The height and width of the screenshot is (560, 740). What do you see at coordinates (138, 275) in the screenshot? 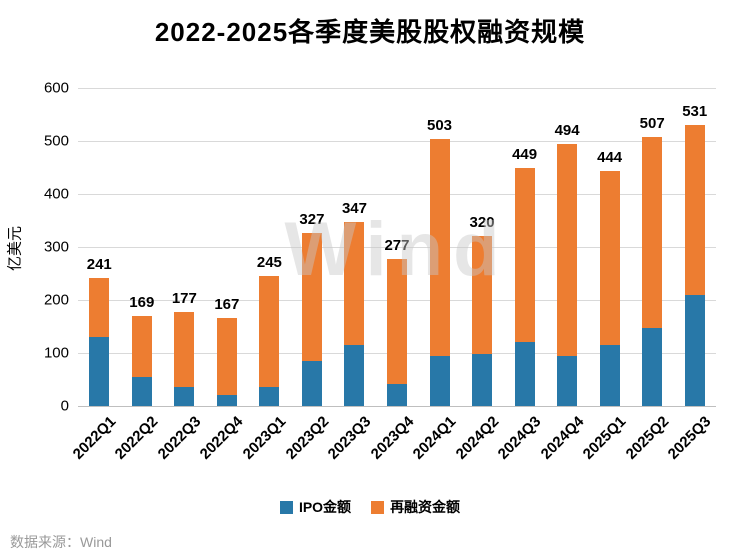
I see `bar-group-2022Q2: 169 2022Q2` at bounding box center [138, 275].